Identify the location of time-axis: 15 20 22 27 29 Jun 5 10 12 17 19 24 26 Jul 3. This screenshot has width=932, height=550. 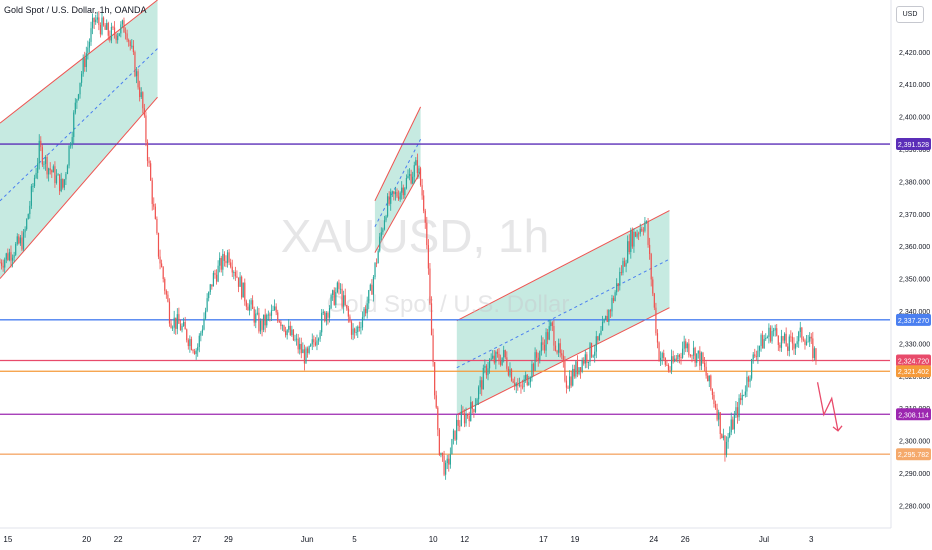
(445, 535).